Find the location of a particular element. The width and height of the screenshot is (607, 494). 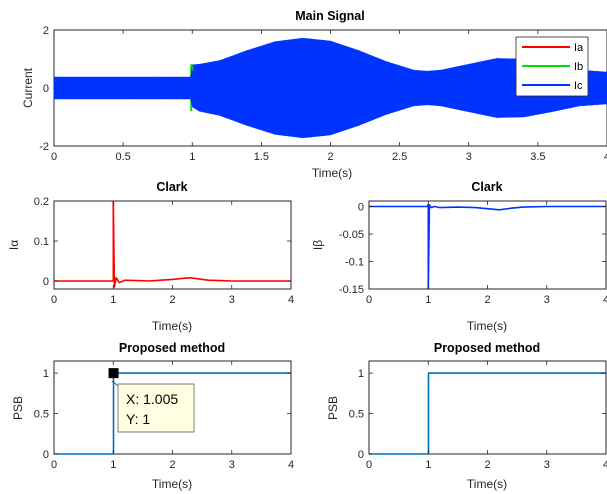

clark-alpha-ticks: 0 1 2 3 4 0 0.1 0.2 is located at coordinates (164, 251).